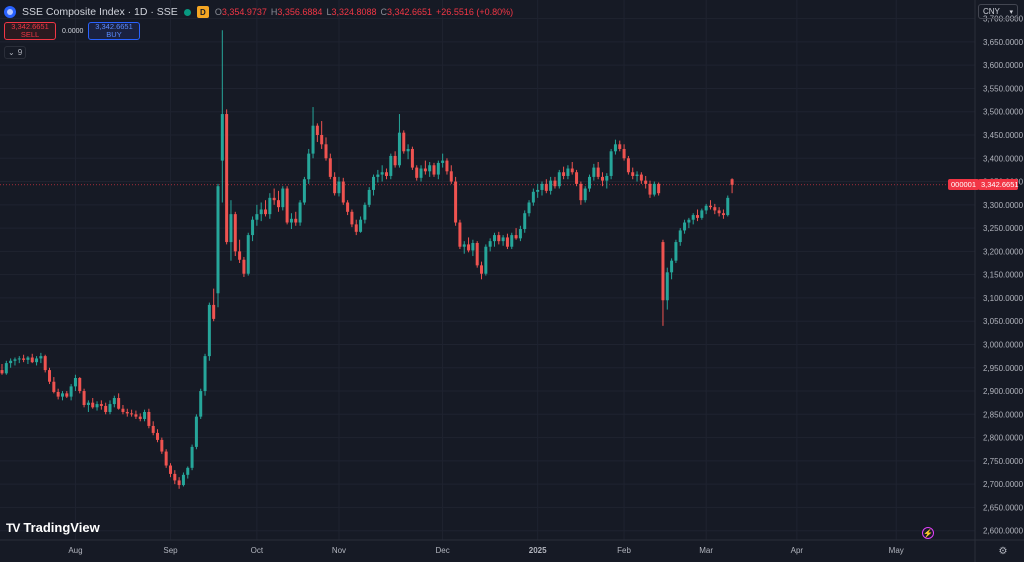 The width and height of the screenshot is (1024, 562). Describe the element at coordinates (53, 527) in the screenshot. I see `tradingview-logo: TV TradingView` at that location.